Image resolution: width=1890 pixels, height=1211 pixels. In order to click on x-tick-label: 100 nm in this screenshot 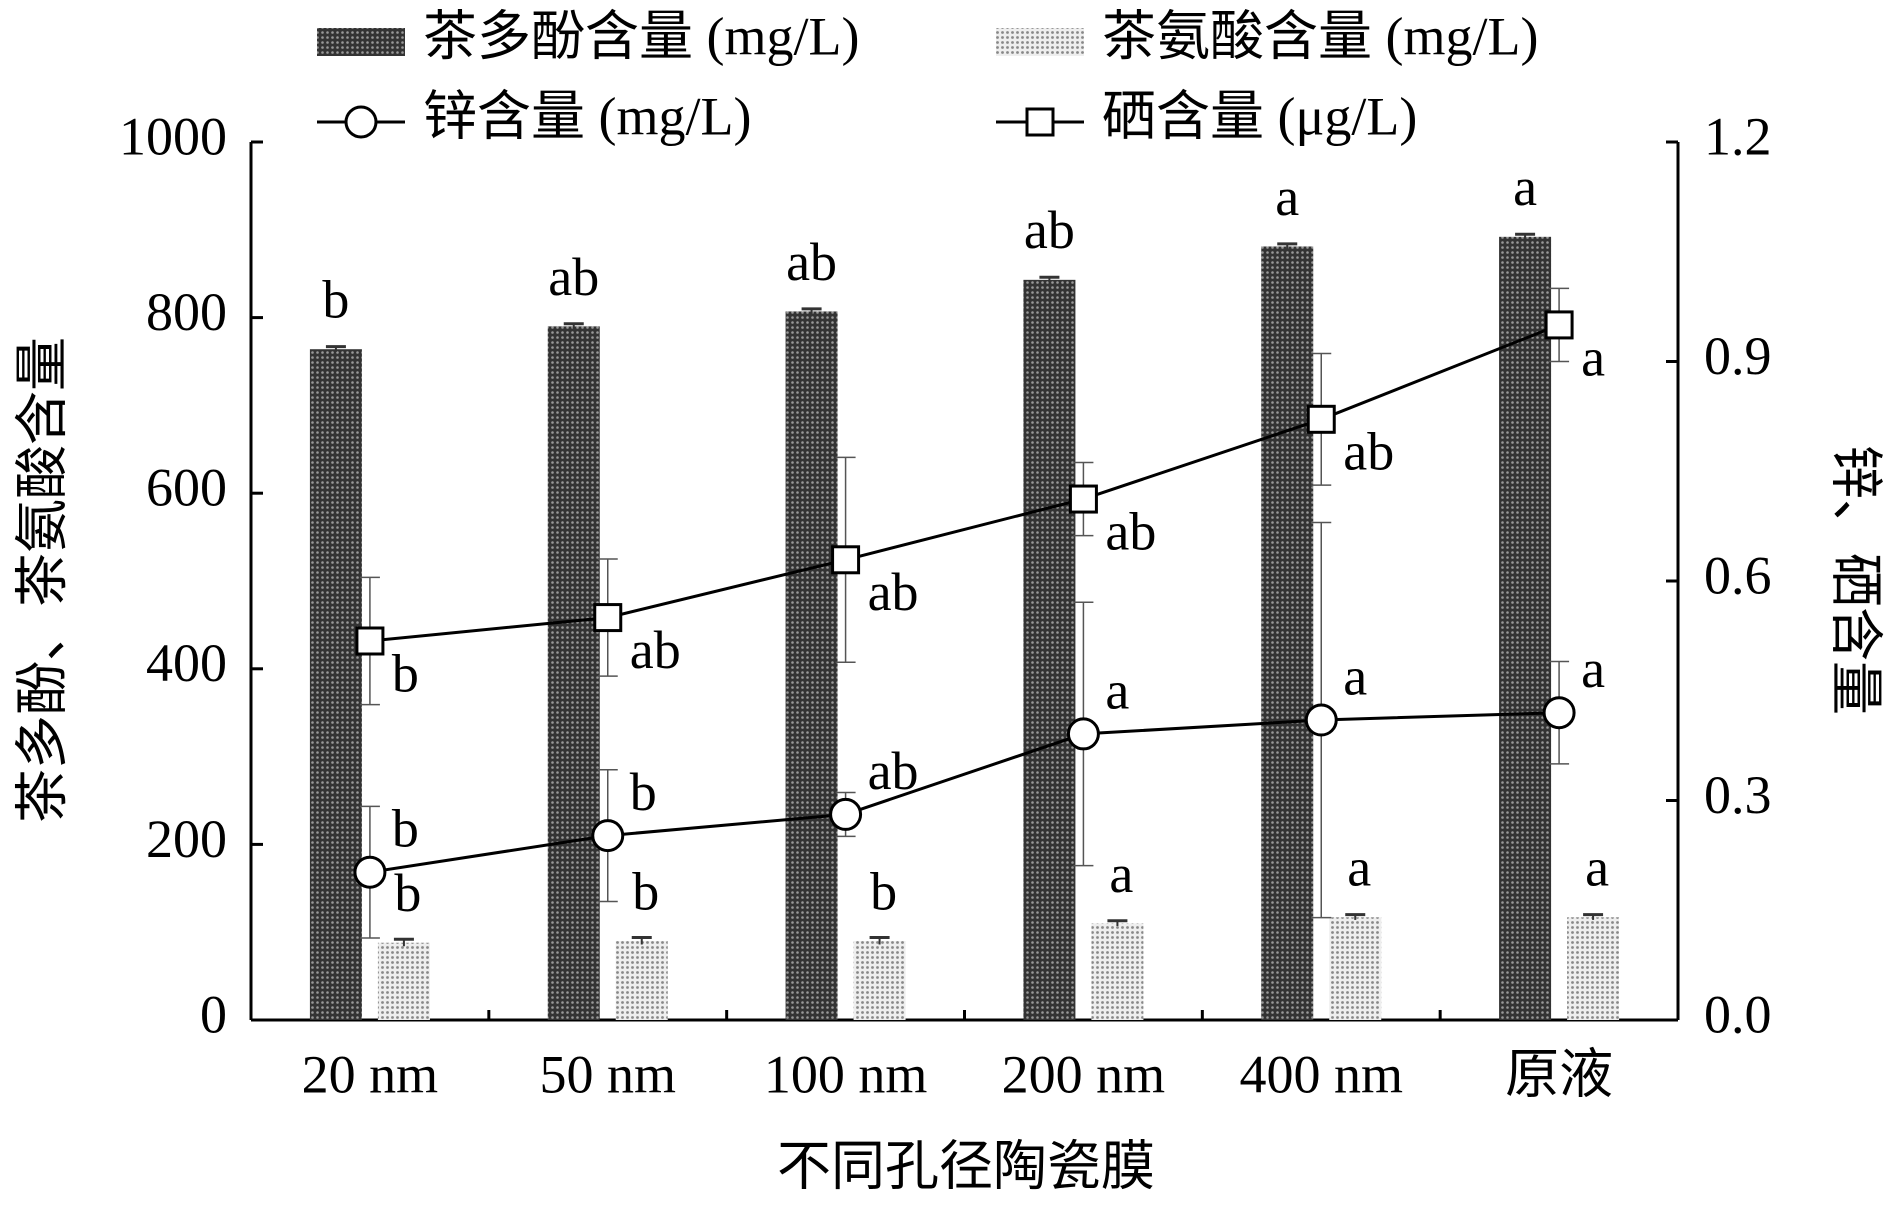, I will do `click(846, 1074)`.